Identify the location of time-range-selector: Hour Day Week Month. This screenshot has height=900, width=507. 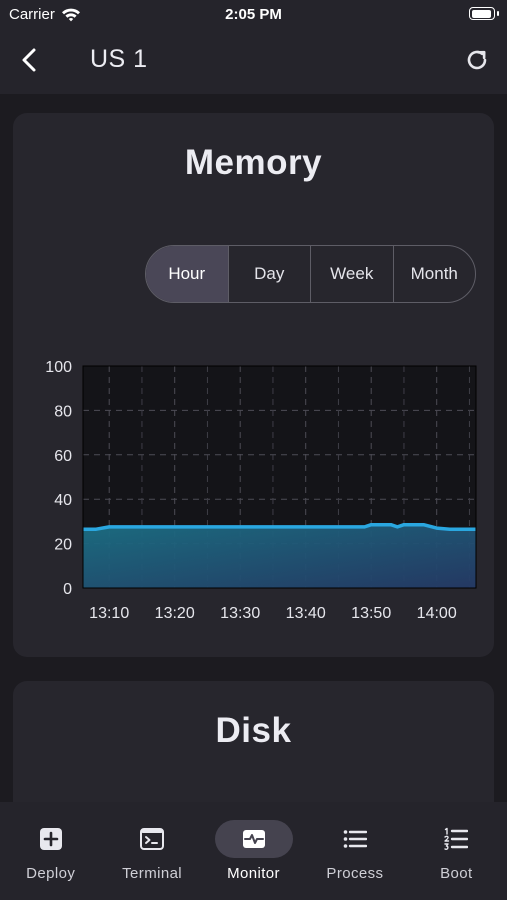
(310, 274).